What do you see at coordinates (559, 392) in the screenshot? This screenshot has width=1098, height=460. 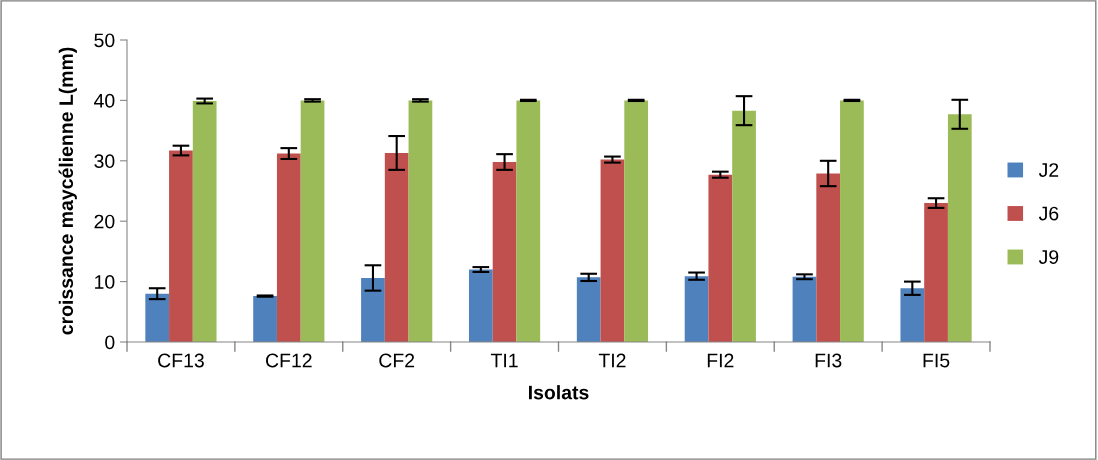 I see `x-axis-title: Isolats` at bounding box center [559, 392].